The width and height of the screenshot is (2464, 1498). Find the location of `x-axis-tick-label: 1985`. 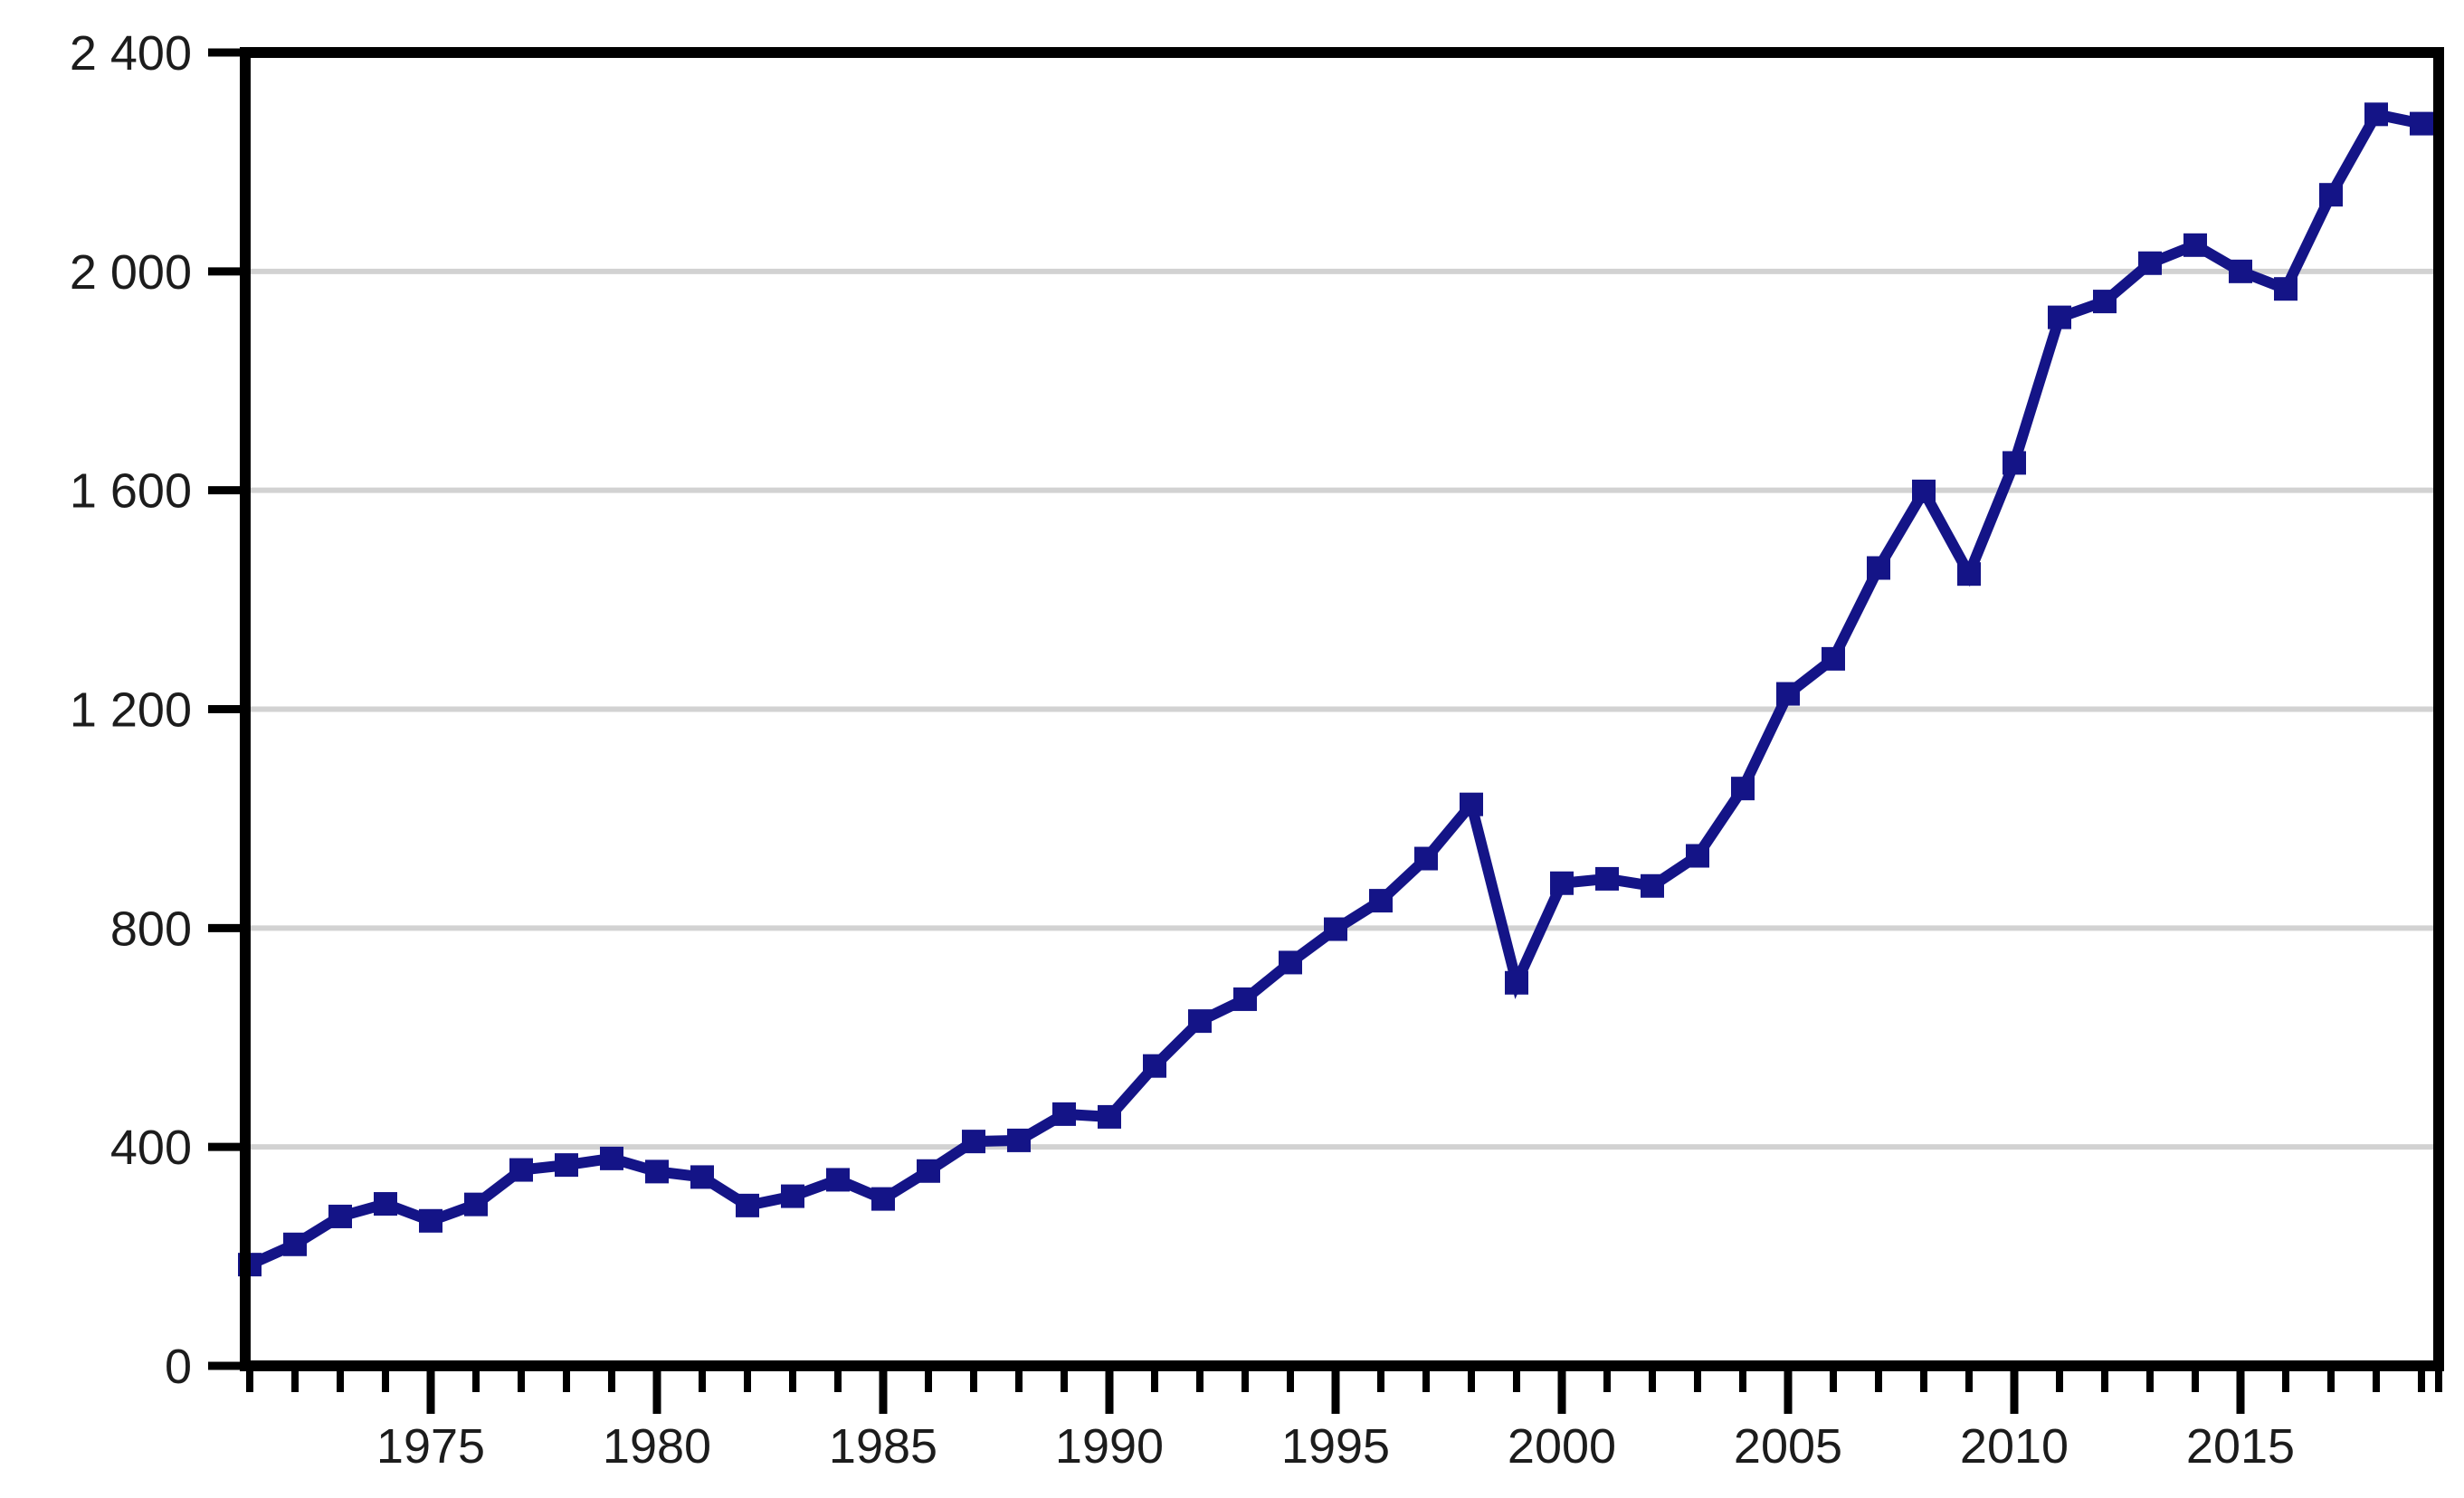

x-axis-tick-label: 1985 is located at coordinates (883, 1446).